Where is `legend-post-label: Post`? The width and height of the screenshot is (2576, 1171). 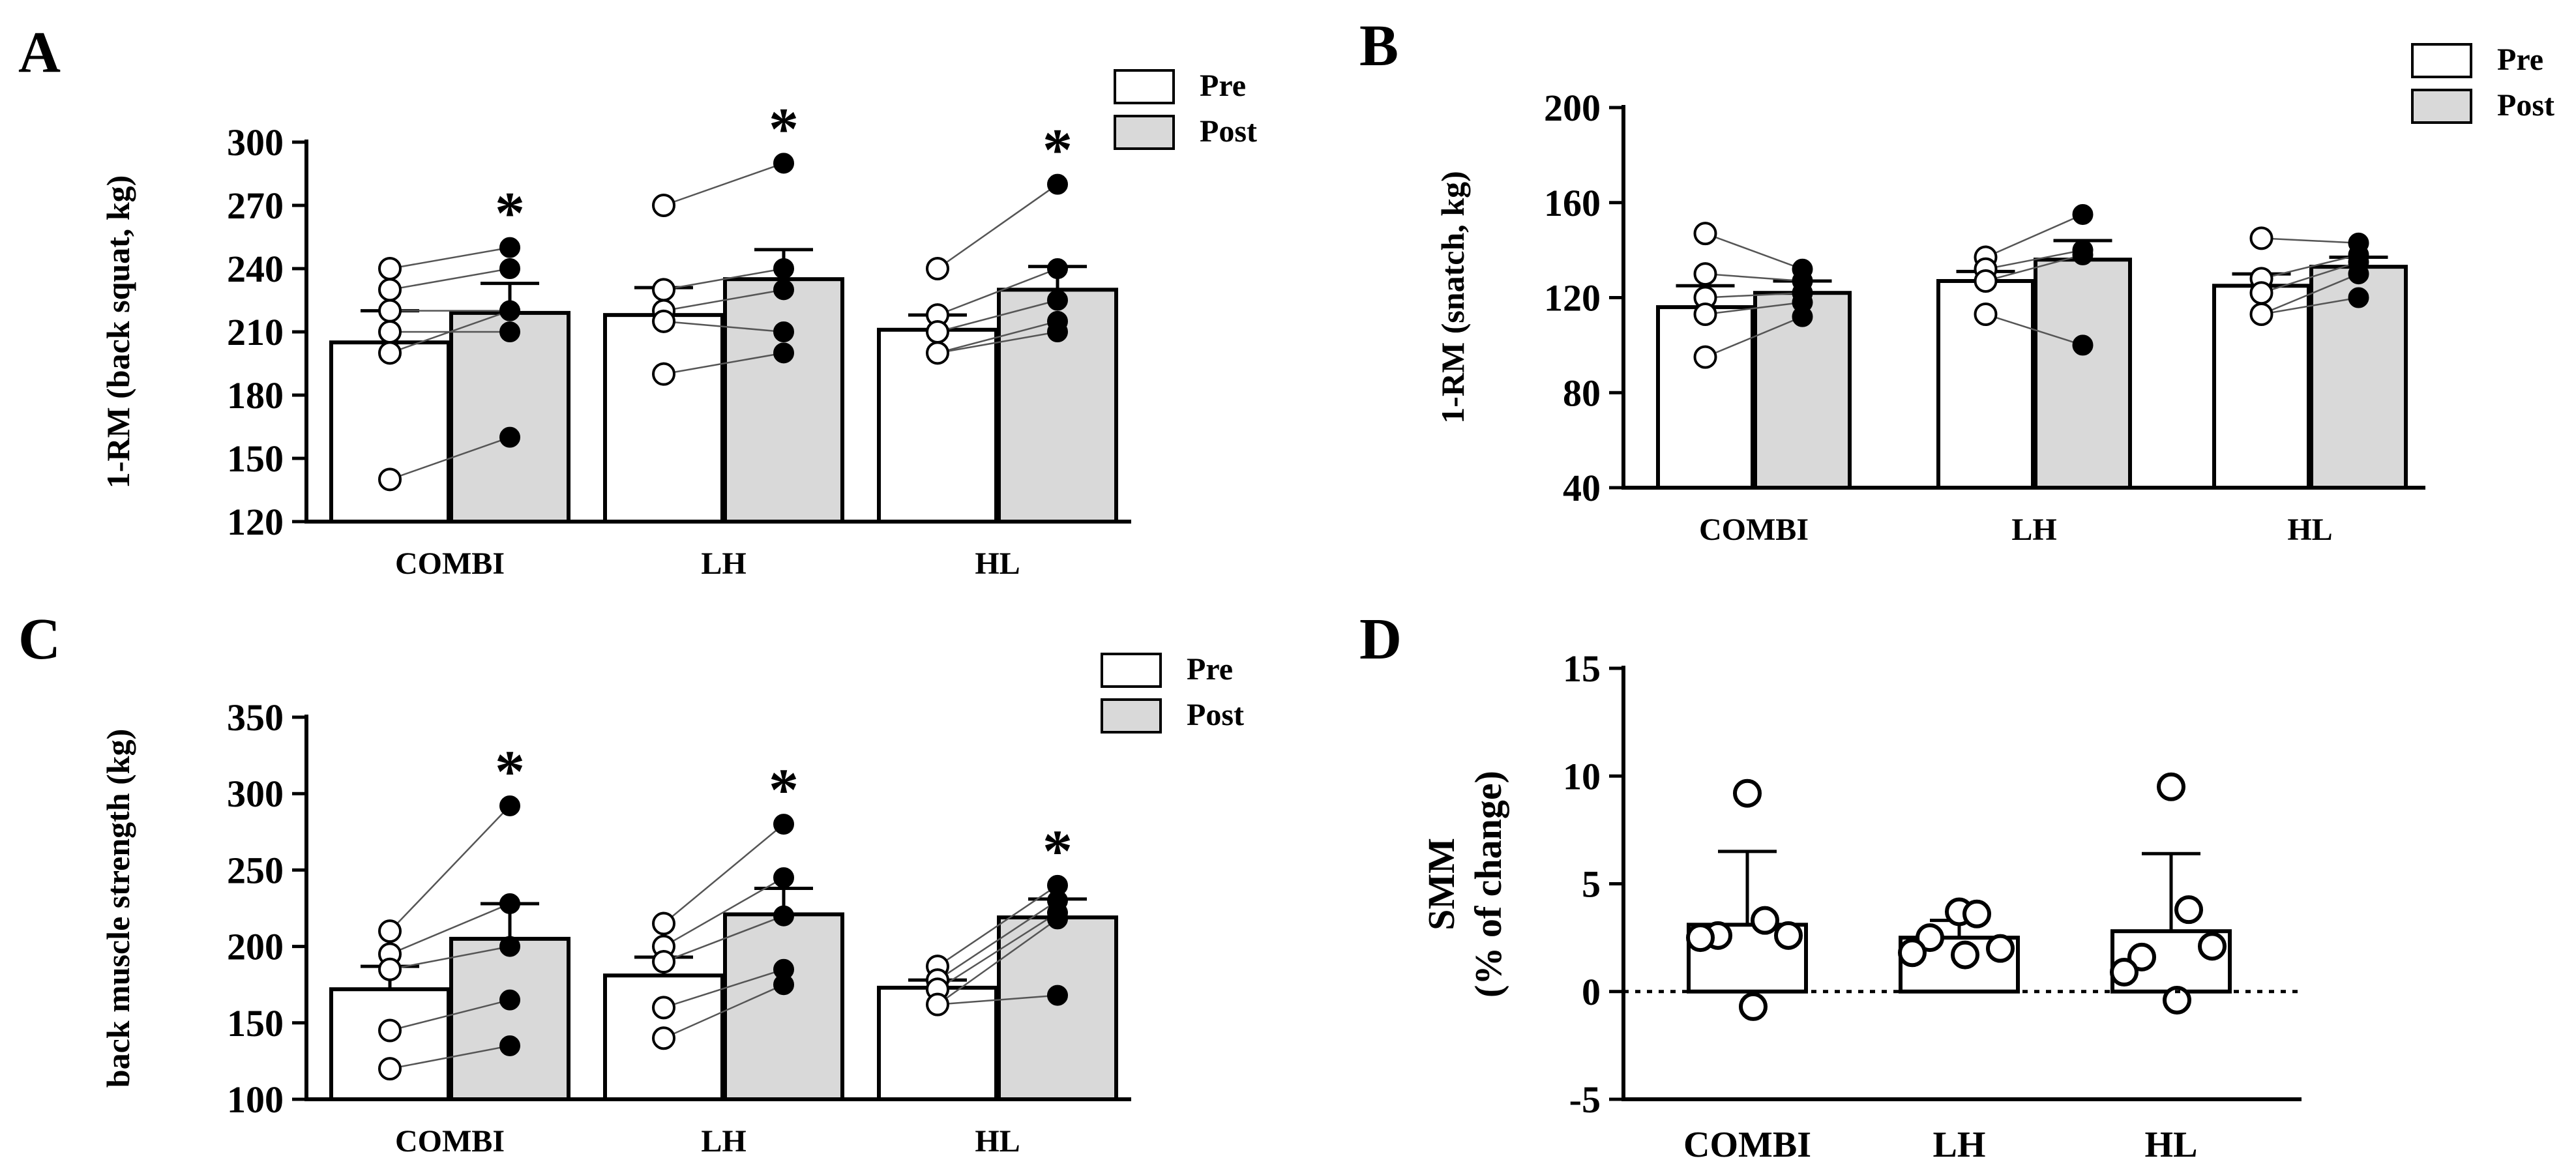
legend-post-label: Post is located at coordinates (1228, 131).